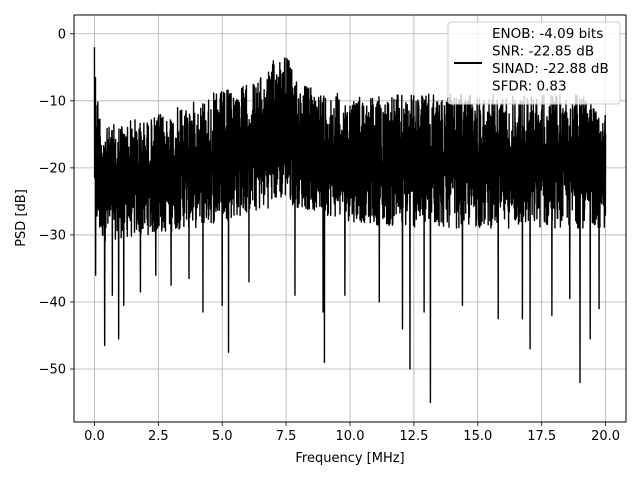 This screenshot has height=480, width=640. What do you see at coordinates (222, 436) in the screenshot?
I see `x-tick-label-2: 5.0` at bounding box center [222, 436].